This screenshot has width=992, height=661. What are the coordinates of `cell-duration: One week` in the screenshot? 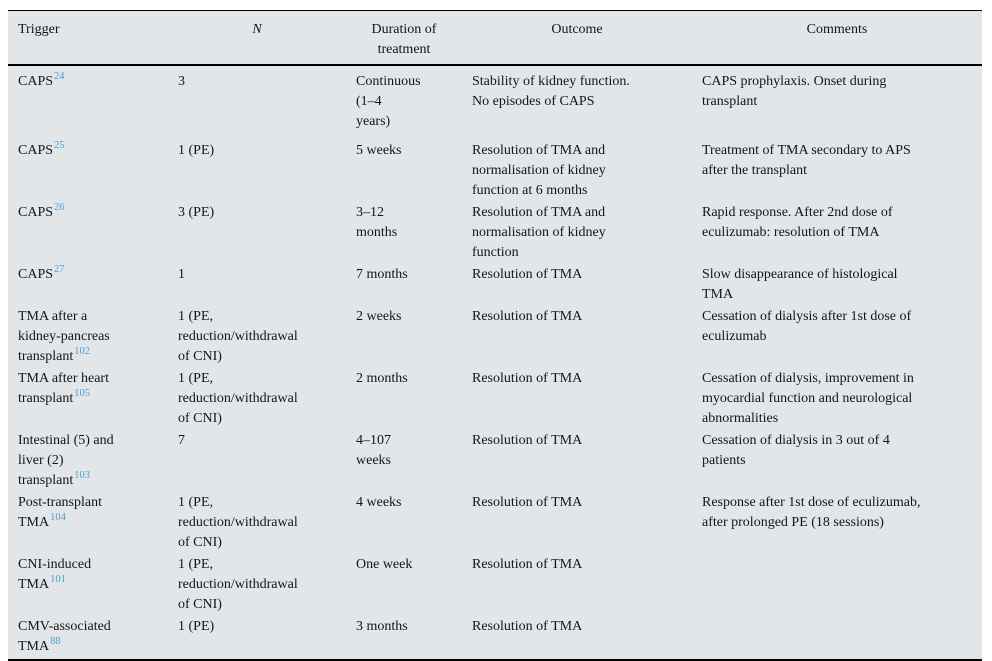 It's located at (384, 564).